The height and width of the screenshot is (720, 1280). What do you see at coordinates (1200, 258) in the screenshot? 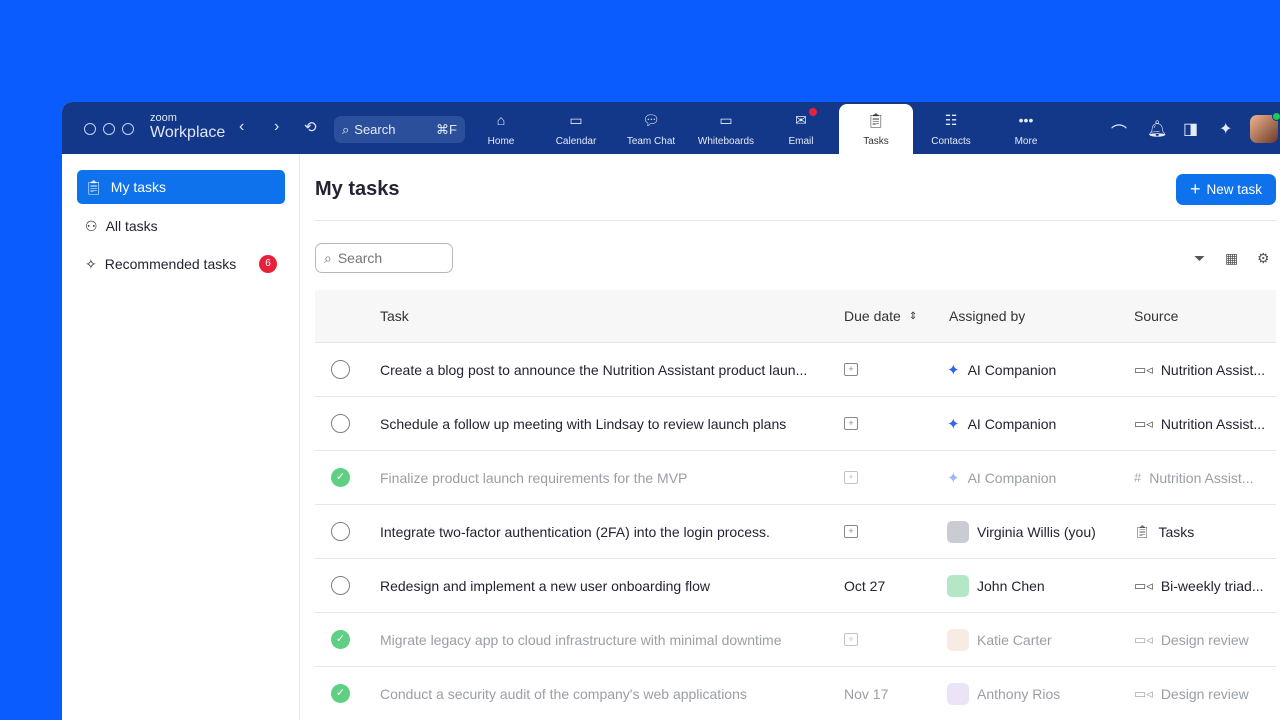
I see `filter-icon: ⏷` at bounding box center [1200, 258].